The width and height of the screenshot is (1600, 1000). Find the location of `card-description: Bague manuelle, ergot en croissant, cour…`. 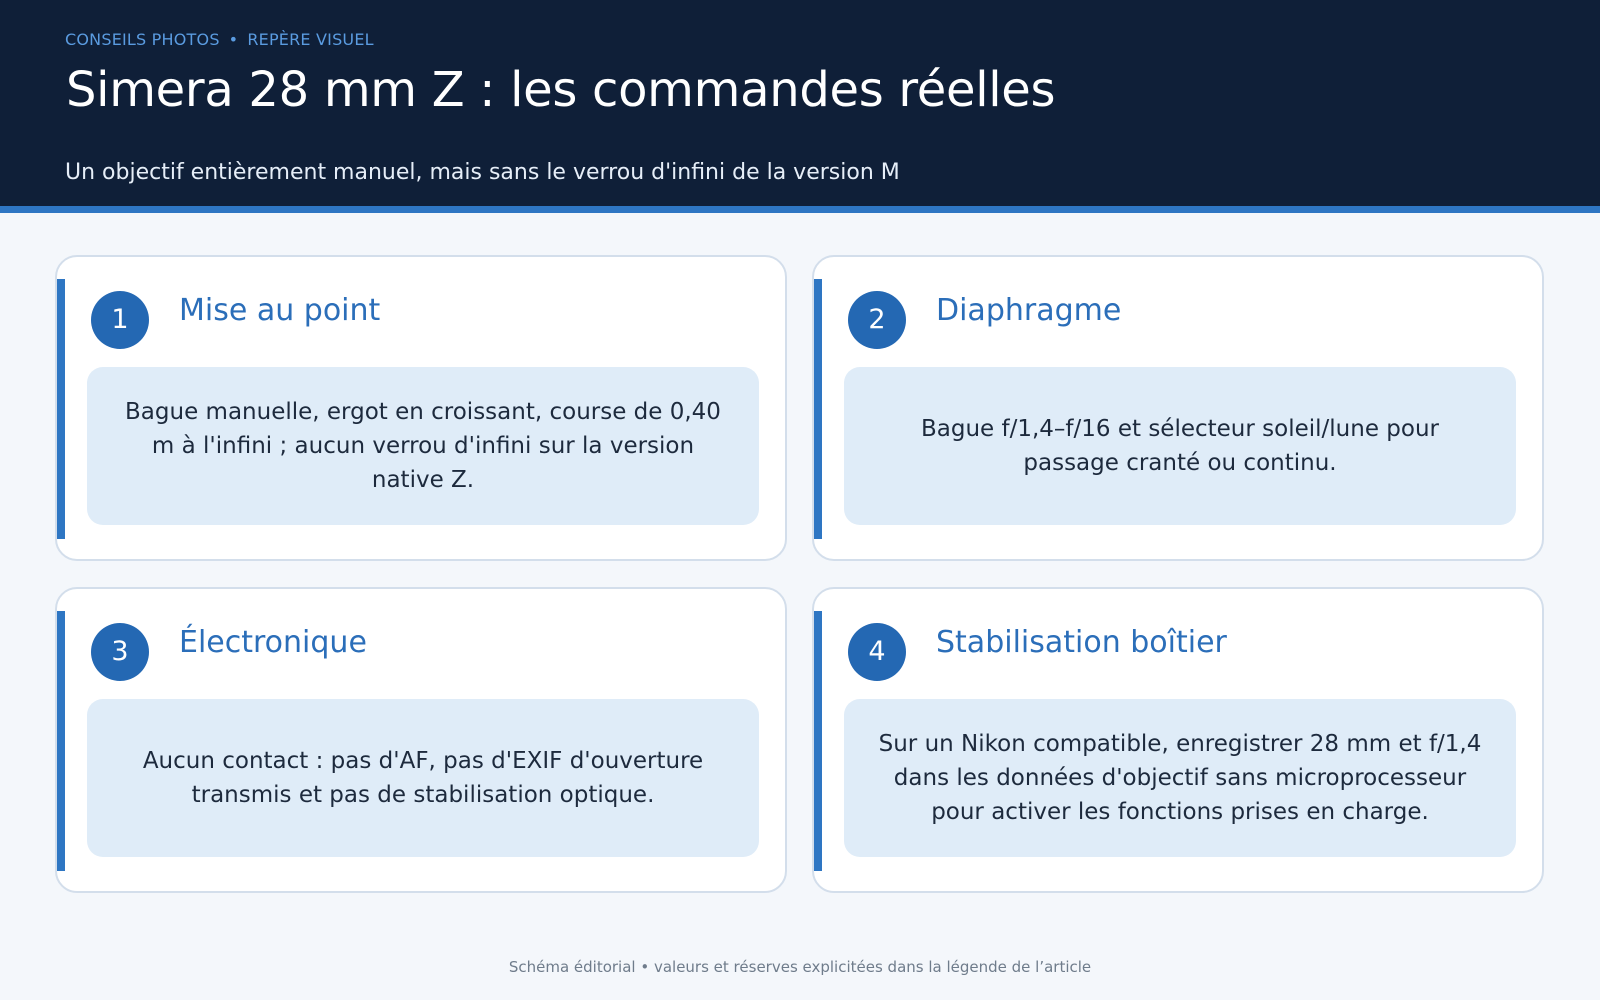

card-description: Bague manuelle, ergot en croissant, cour… is located at coordinates (423, 446).